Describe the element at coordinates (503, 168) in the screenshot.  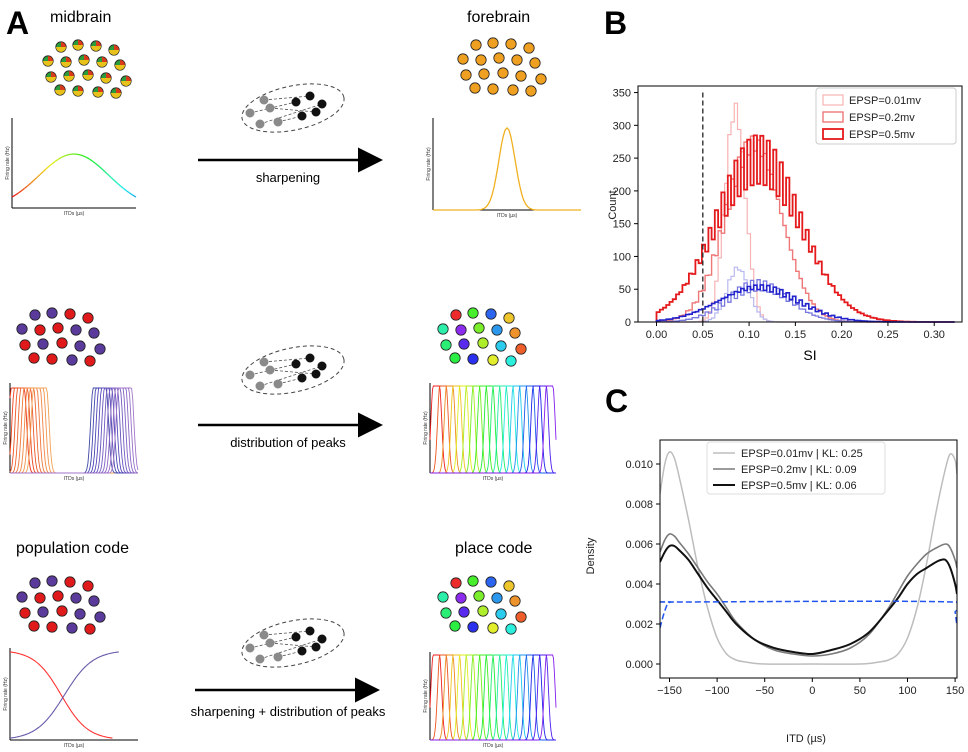
I see `row1-right-tuning-plot: Firing rate (Hz) ITDs (µs)` at that location.